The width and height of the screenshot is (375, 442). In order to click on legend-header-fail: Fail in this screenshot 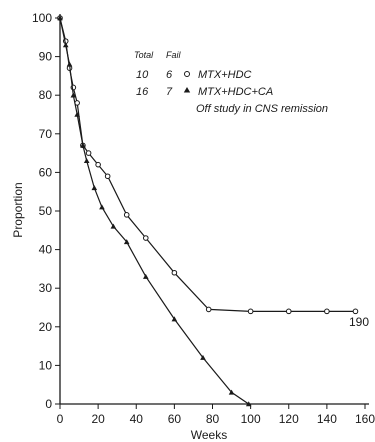, I will do `click(174, 55)`.